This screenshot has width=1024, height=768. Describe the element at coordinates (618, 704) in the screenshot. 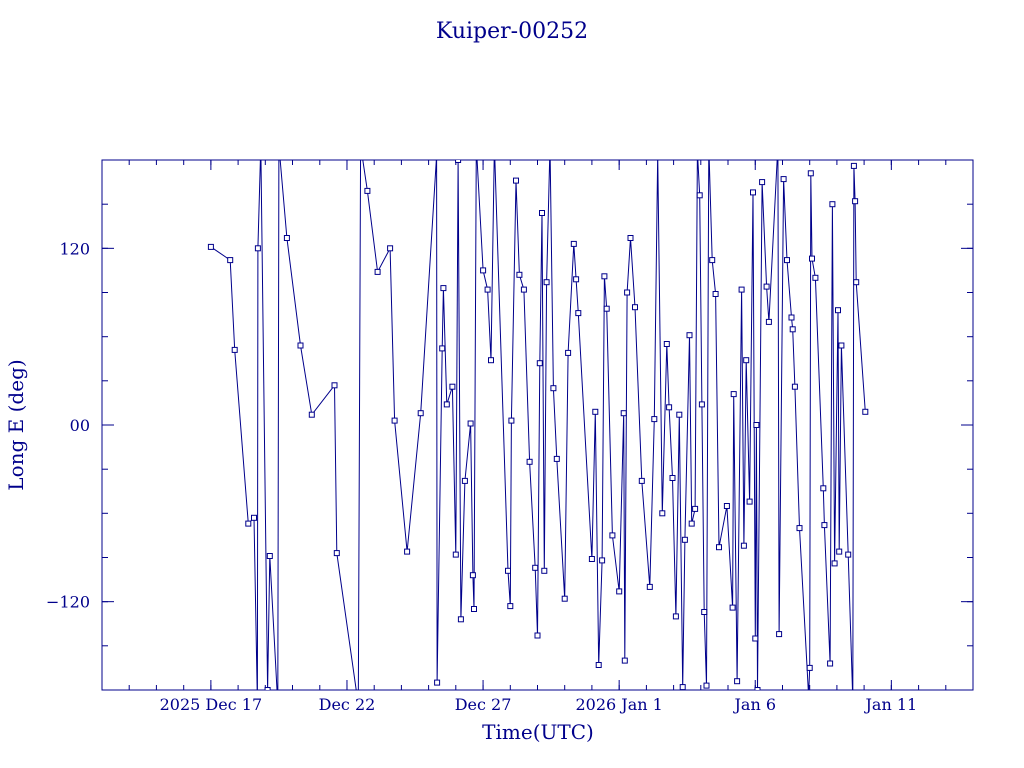

I see `x-tick-label: 2026 Jan 1` at that location.